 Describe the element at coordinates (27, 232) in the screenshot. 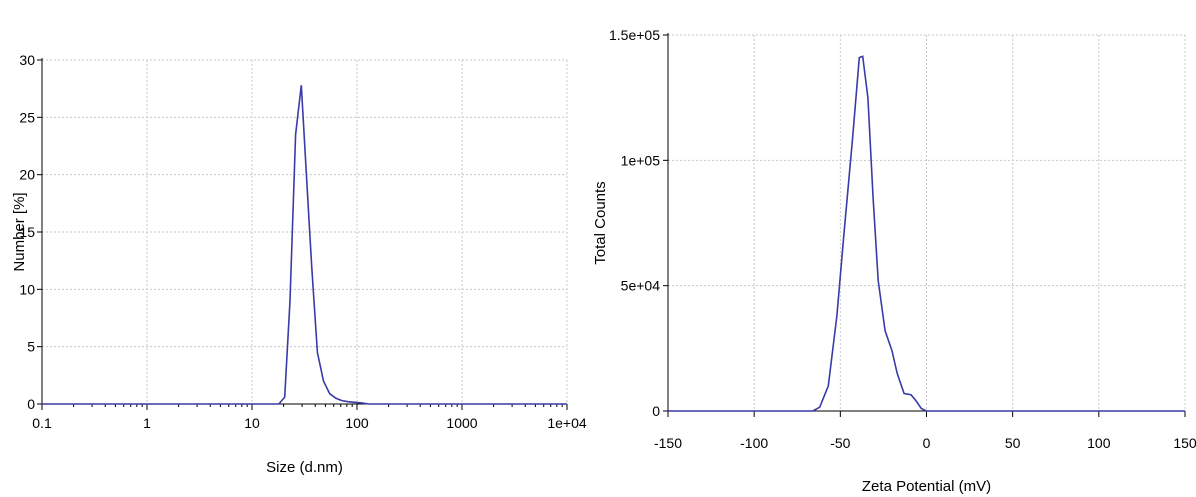

I see `y-tick-label: 15` at that location.